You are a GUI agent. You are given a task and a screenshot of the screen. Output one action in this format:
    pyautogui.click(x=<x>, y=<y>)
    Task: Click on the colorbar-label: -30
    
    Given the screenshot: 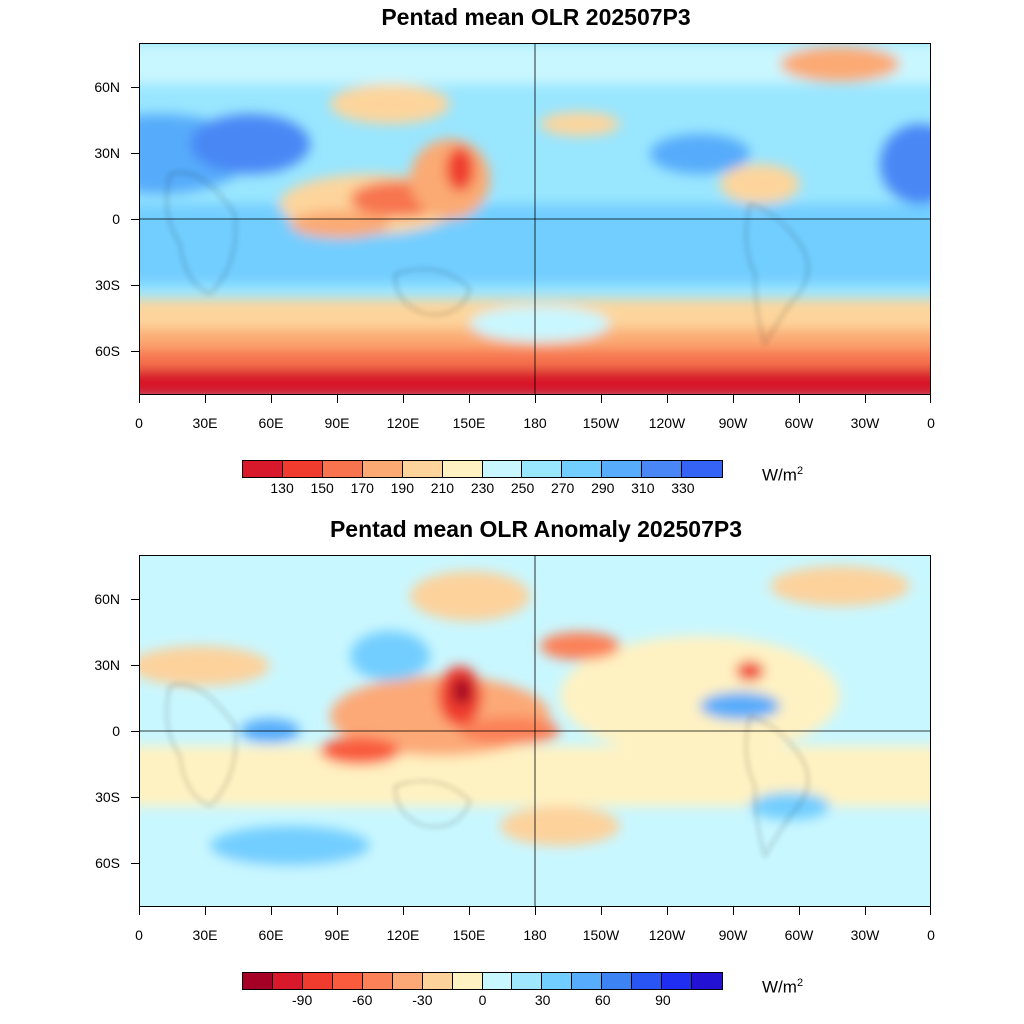 What is the action you would take?
    pyautogui.click(x=422, y=1000)
    